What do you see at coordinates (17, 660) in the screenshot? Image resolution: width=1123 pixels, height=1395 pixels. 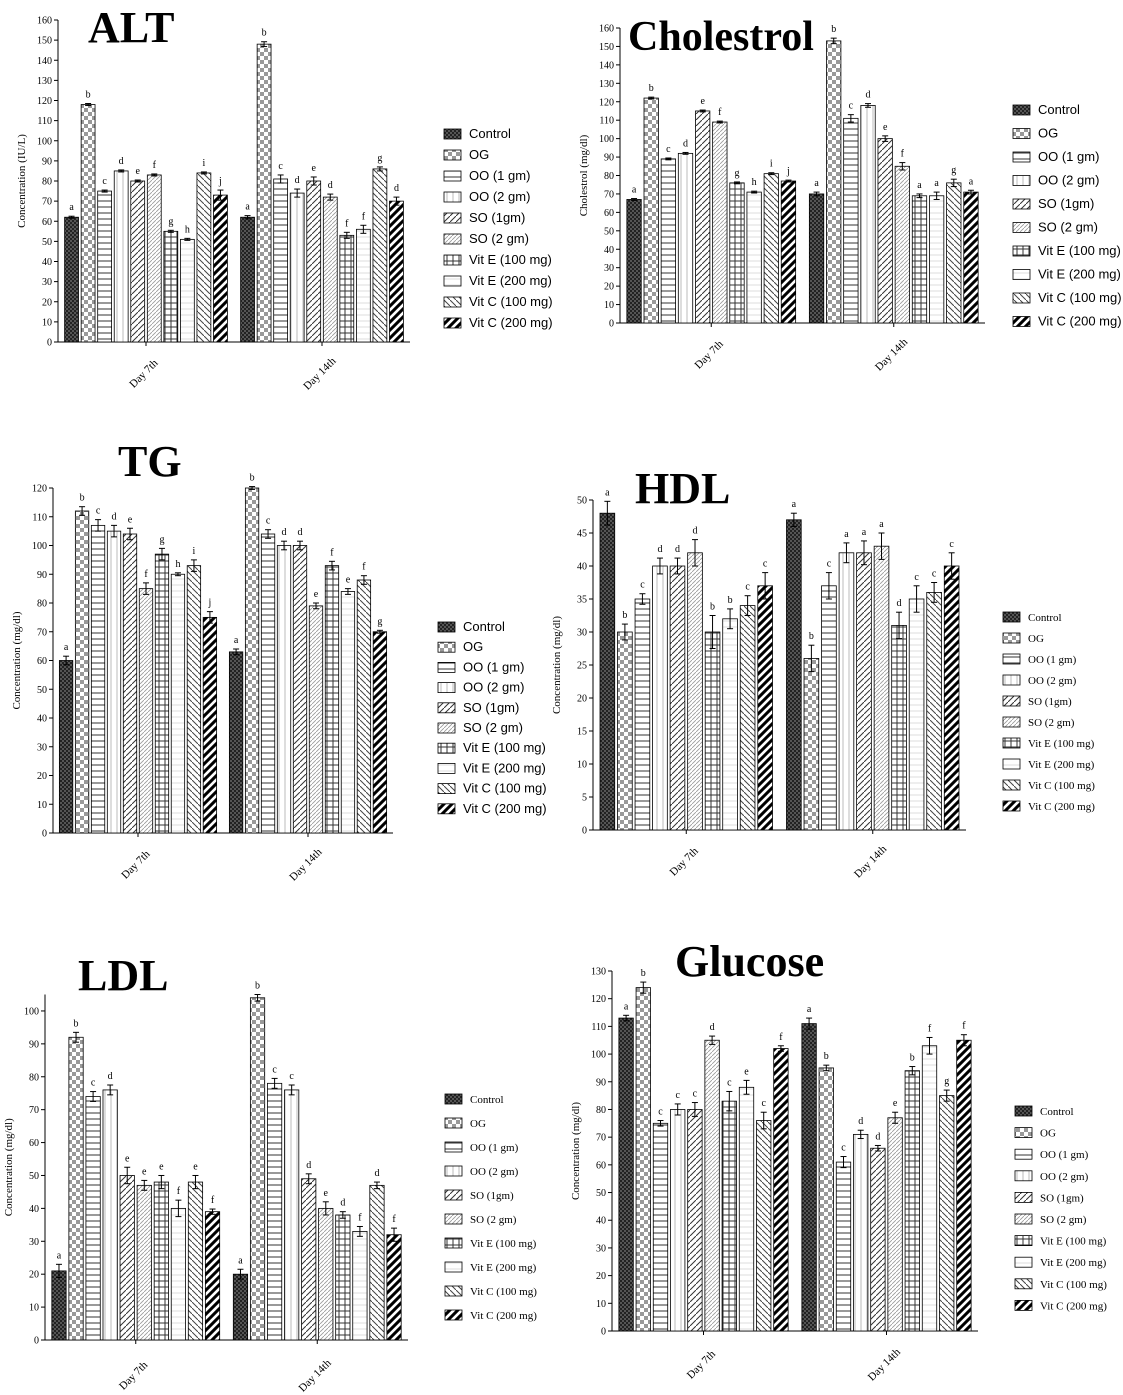 I see `y-axis-label: Concentration (mg/dl)` at bounding box center [17, 660].